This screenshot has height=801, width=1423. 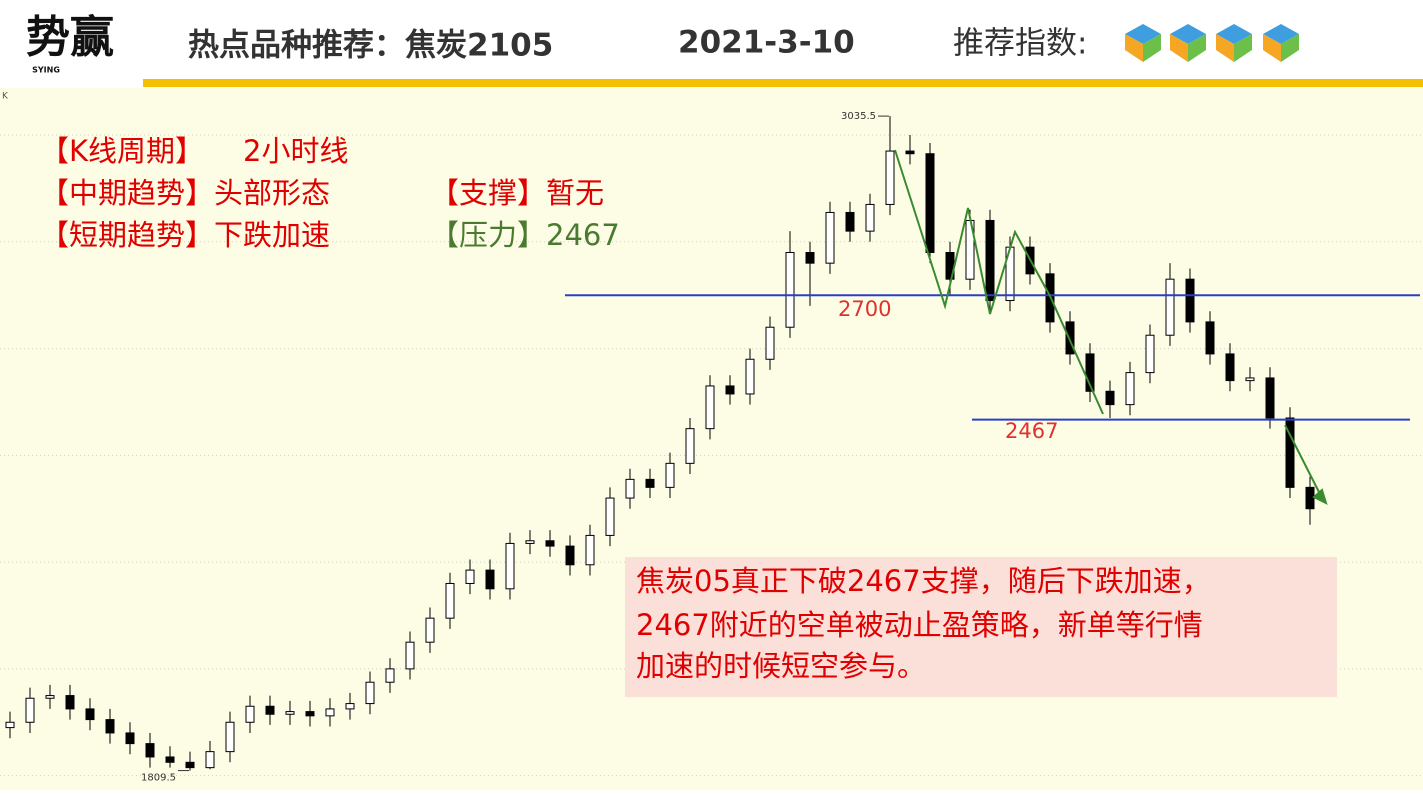 I want to click on extreme-label: 1809.5, so click(x=158, y=778).